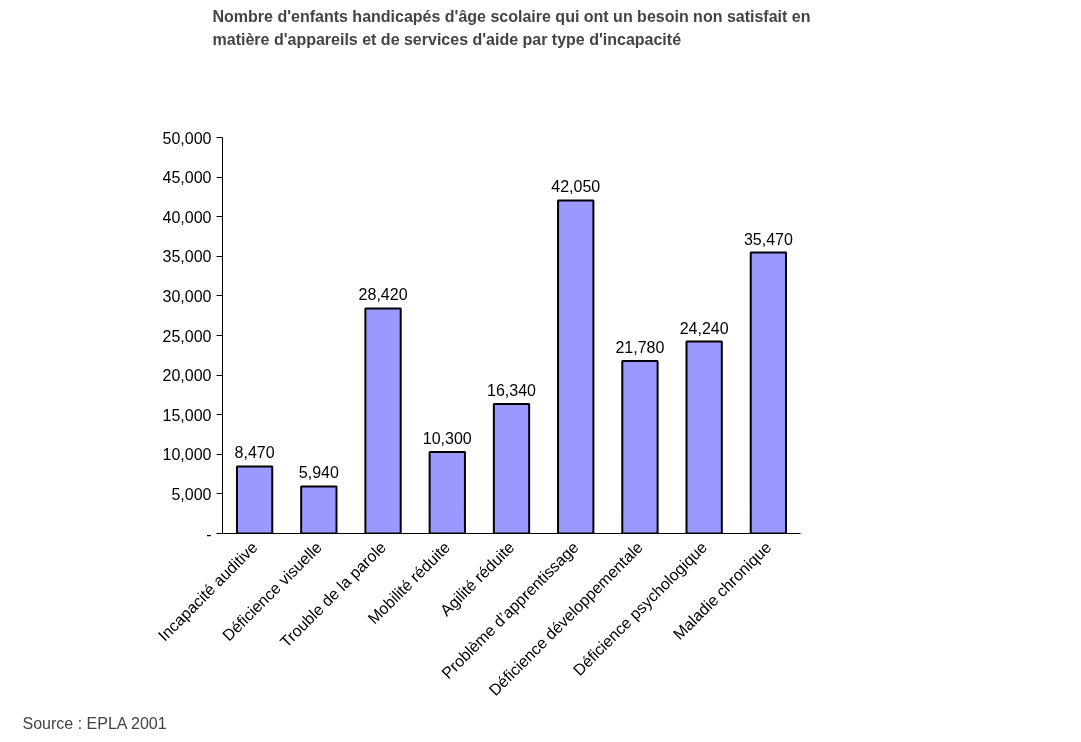 This screenshot has width=1081, height=742. I want to click on data-label: 28,420, so click(383, 295).